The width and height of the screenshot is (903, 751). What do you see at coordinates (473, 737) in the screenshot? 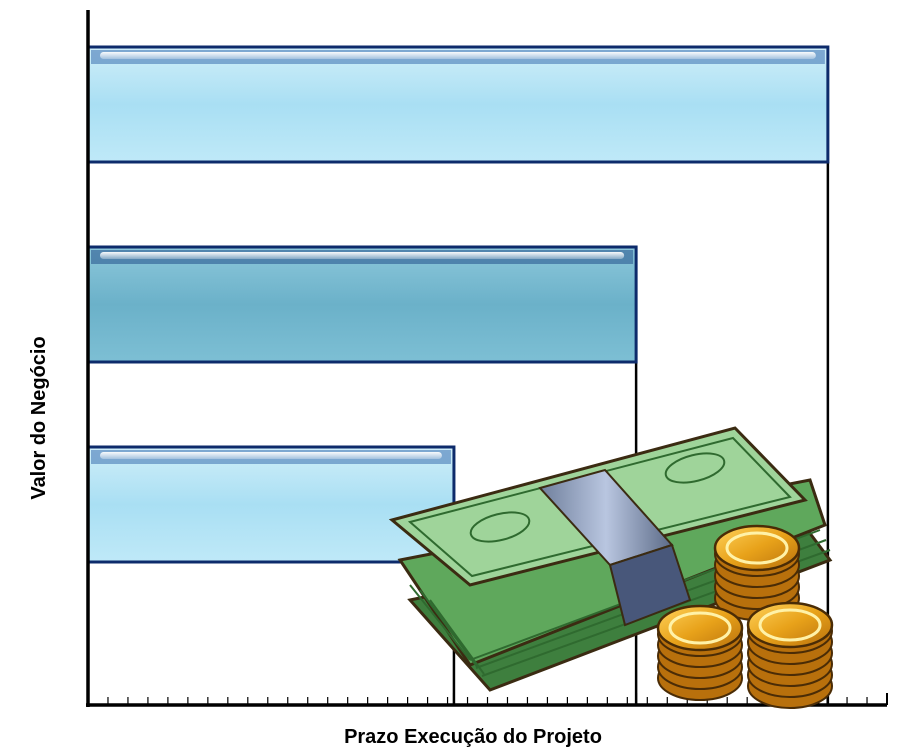
I see `x-axis-label: Prazo Execução do Projeto` at bounding box center [473, 737].